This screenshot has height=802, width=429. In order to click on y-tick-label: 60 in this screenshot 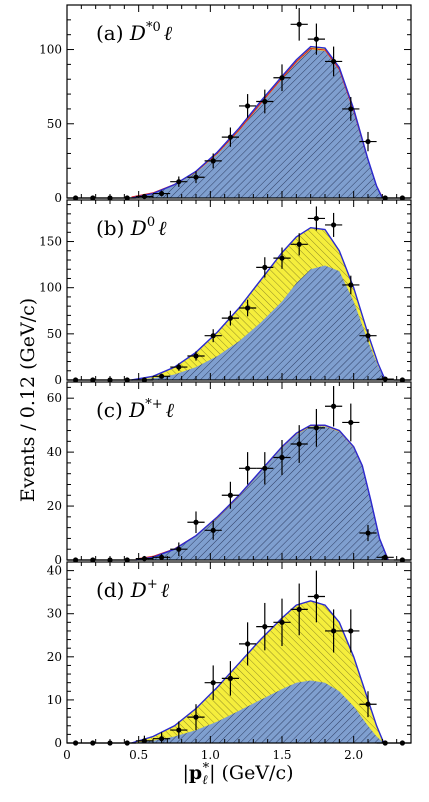, I will do `click(54, 398)`.